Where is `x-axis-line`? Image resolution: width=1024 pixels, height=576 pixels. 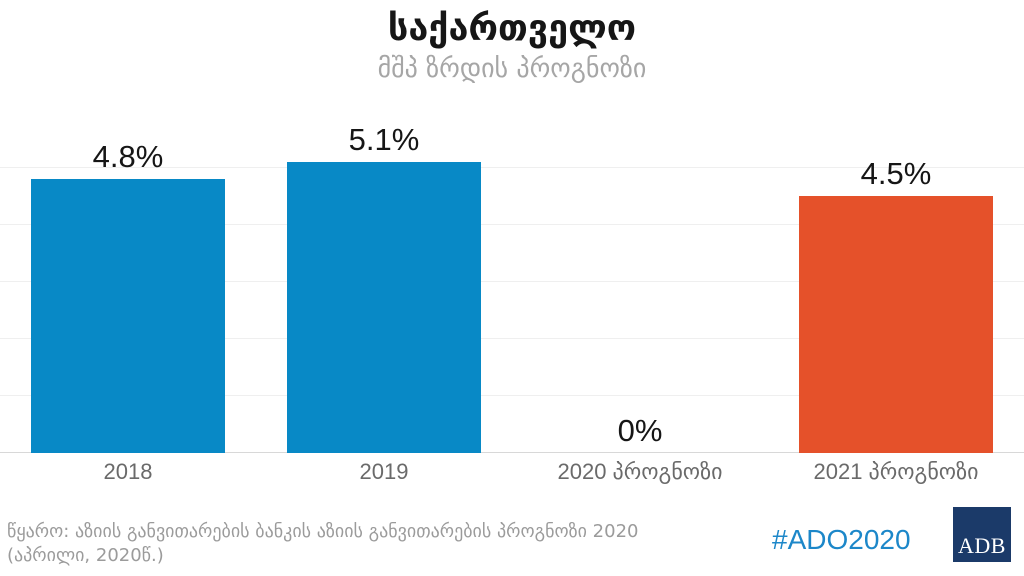
x-axis-line is located at coordinates (512, 452).